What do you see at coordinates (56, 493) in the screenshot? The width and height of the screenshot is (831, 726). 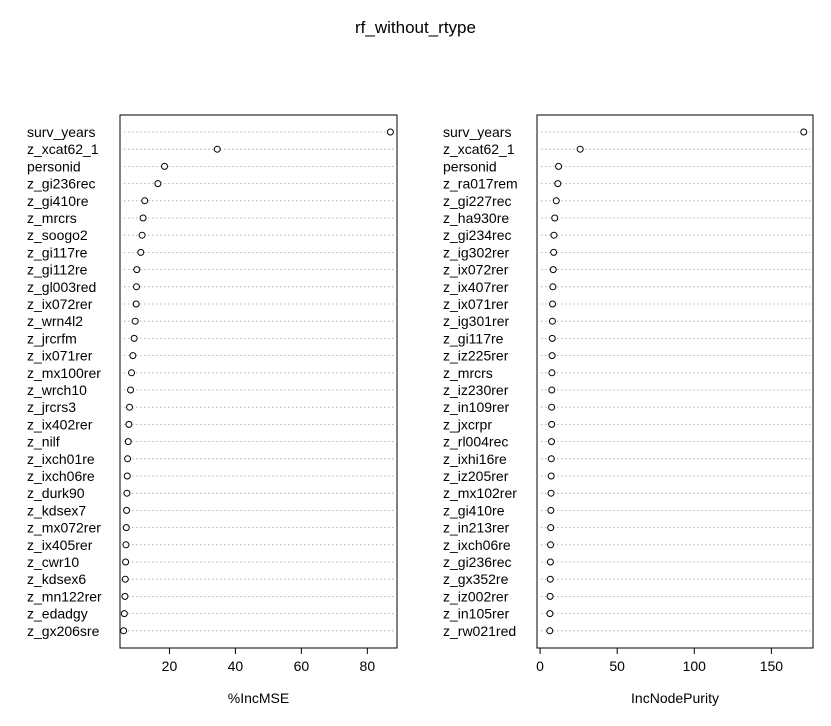 I see `category-label: z_durk90` at bounding box center [56, 493].